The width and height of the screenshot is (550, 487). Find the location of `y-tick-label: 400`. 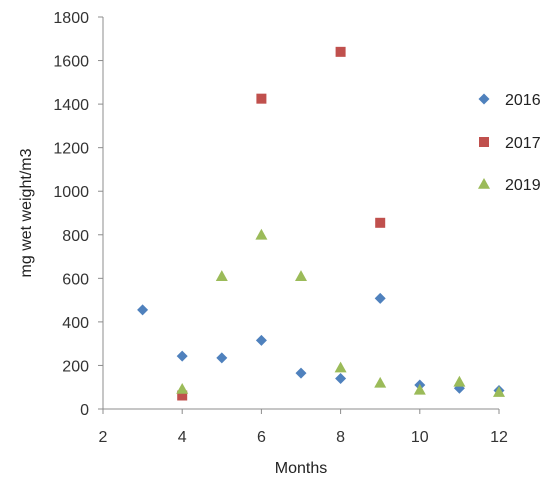

y-tick-label: 400 is located at coordinates (75, 323).